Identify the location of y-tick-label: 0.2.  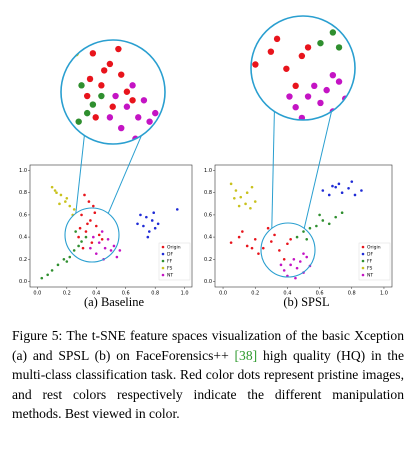
(208, 260).